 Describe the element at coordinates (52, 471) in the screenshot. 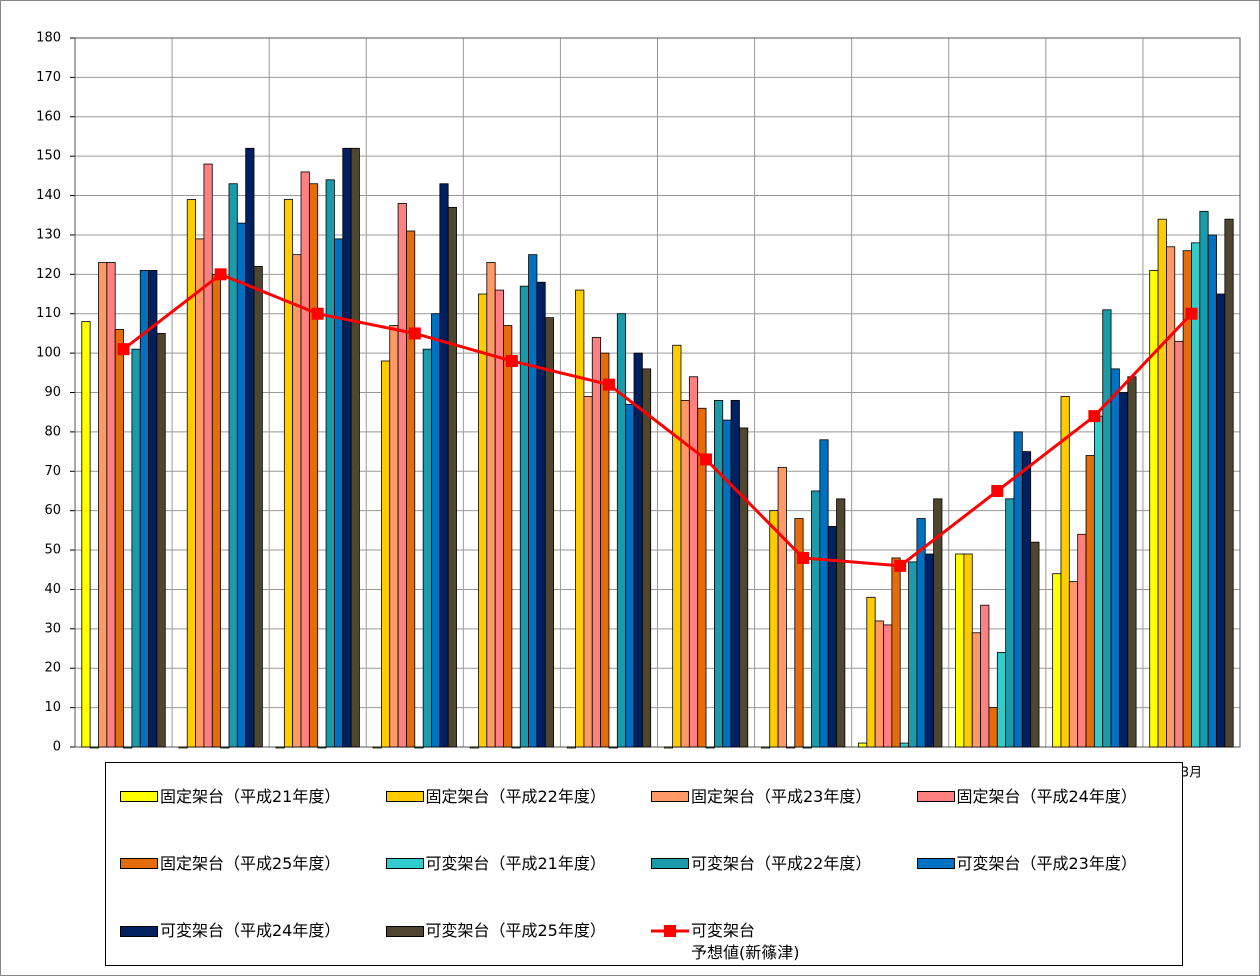

I see `y-tick-label: 70` at that location.